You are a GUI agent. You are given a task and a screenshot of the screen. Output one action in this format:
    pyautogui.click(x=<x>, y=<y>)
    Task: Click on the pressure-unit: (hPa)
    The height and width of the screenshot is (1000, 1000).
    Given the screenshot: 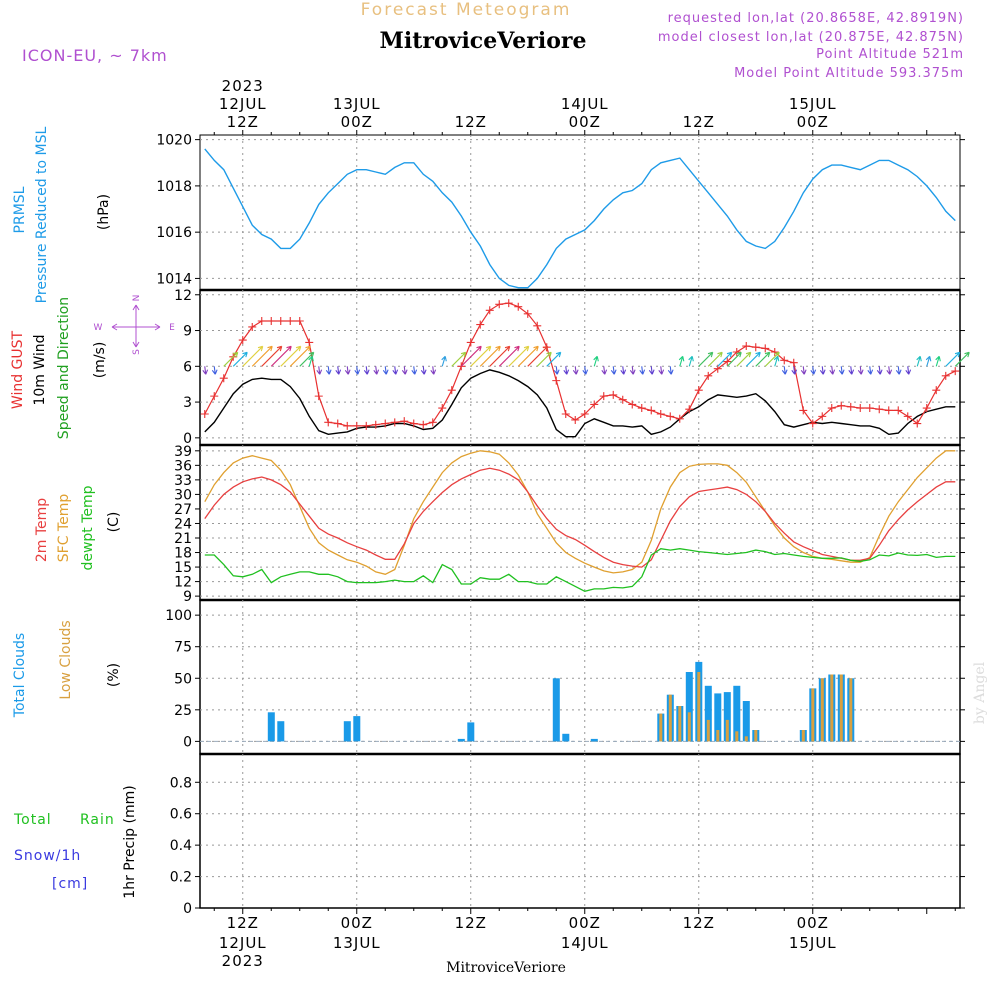 What is the action you would take?
    pyautogui.click(x=104, y=212)
    